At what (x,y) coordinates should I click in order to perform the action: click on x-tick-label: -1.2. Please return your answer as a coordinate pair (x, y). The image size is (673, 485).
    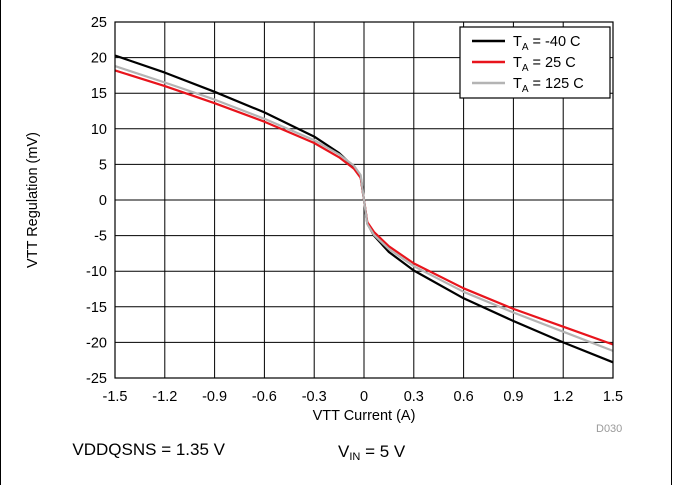
    Looking at the image, I should click on (164, 397).